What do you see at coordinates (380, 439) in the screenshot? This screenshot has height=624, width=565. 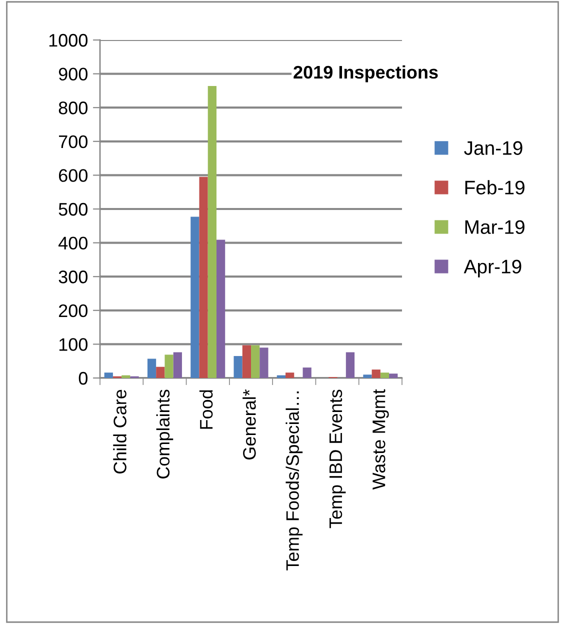 I see `x-tick-label: Waste Mgmt` at bounding box center [380, 439].